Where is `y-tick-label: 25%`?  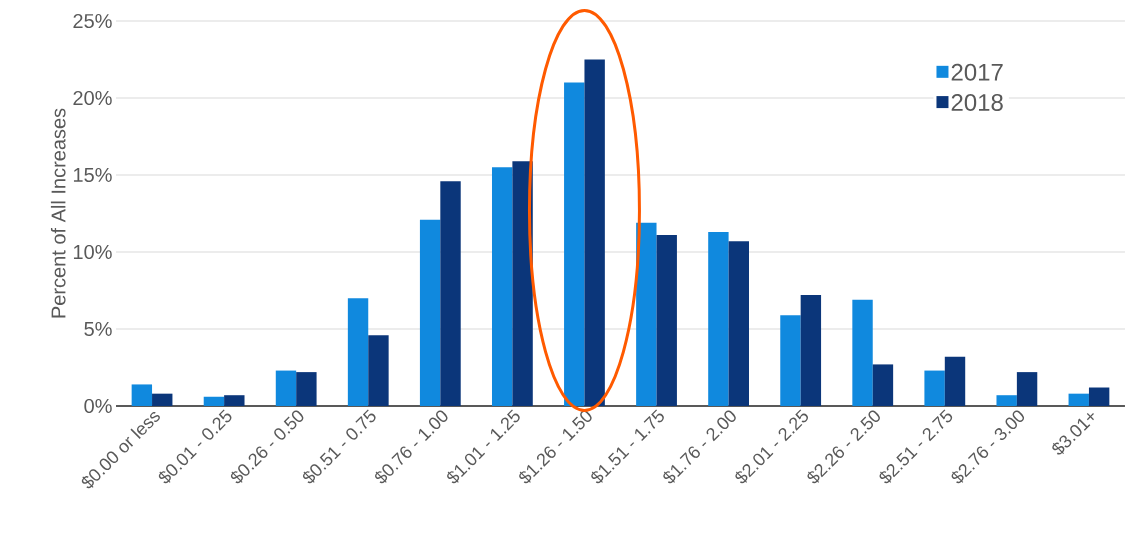 y-tick-label: 25% is located at coordinates (92, 21).